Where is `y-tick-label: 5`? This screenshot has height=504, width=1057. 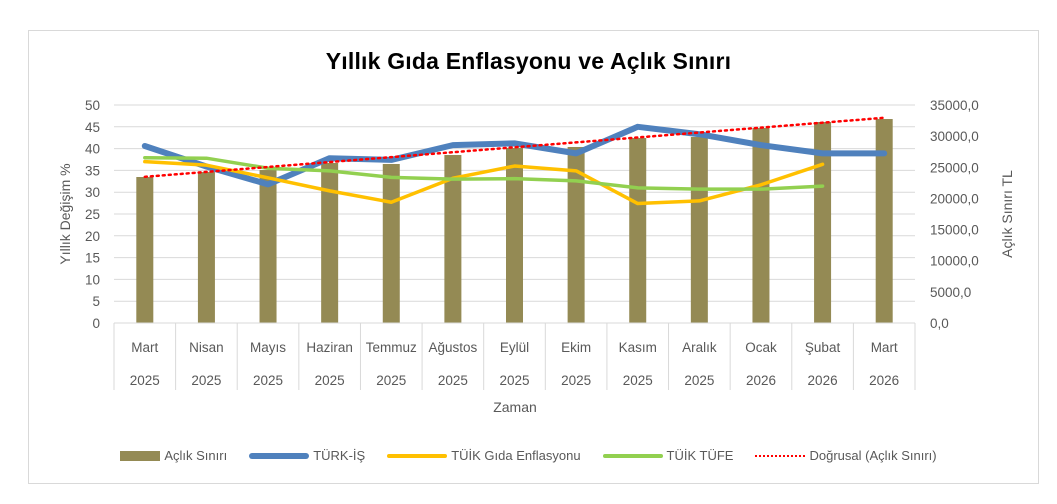
y-tick-label: 5 is located at coordinates (96, 301).